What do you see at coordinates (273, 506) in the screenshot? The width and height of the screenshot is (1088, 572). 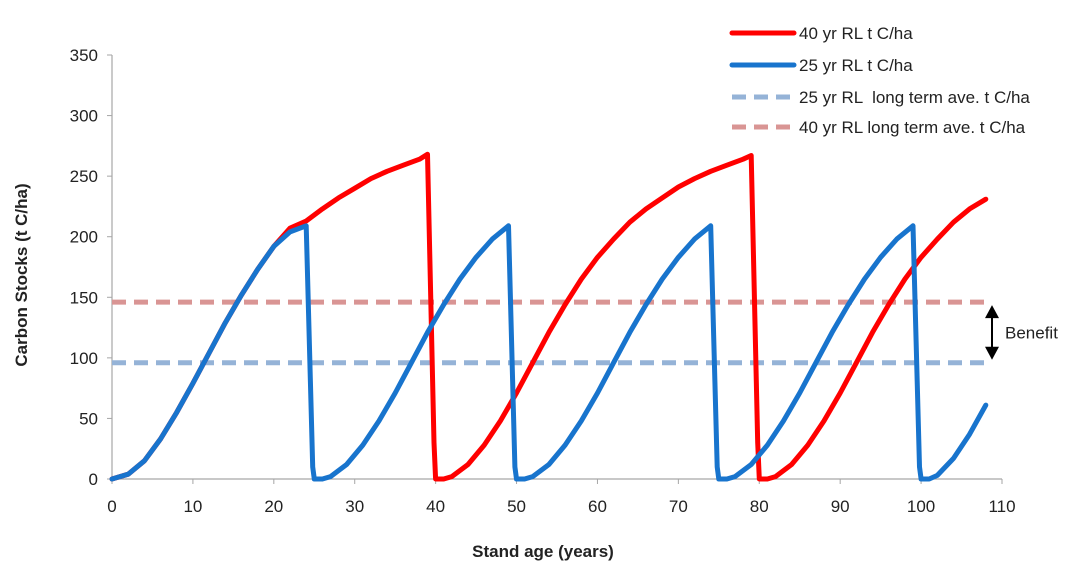 I see `x-tick-label: 20` at bounding box center [273, 506].